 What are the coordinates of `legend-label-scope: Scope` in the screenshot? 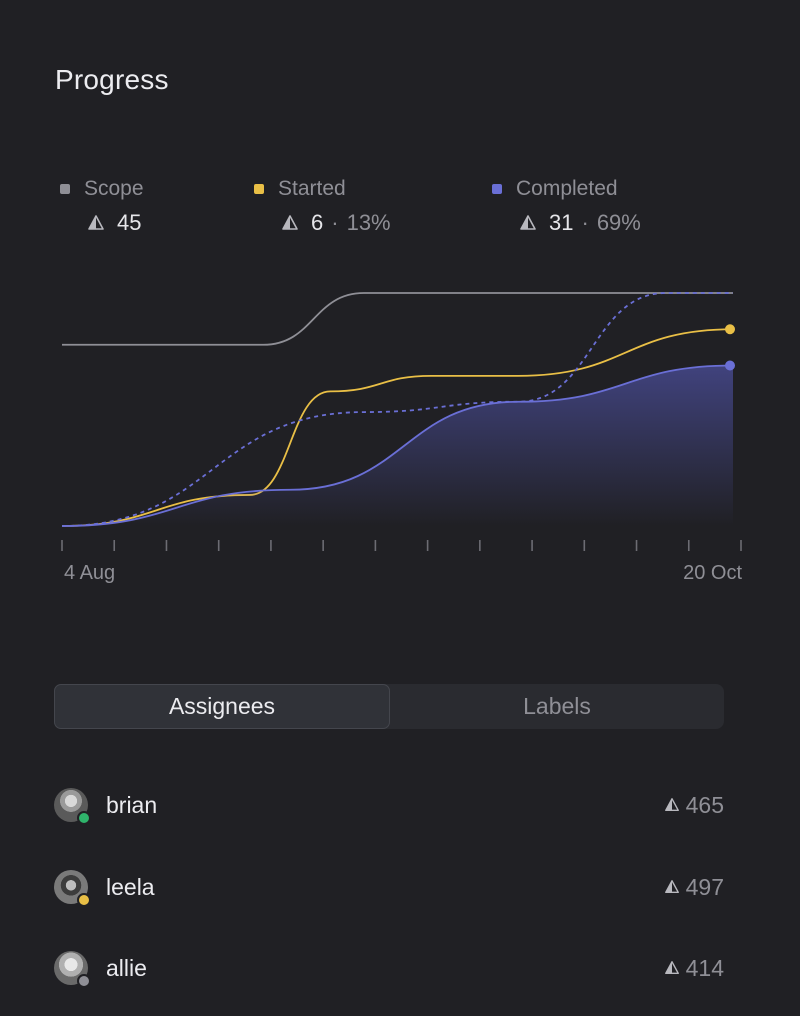 It's located at (114, 188).